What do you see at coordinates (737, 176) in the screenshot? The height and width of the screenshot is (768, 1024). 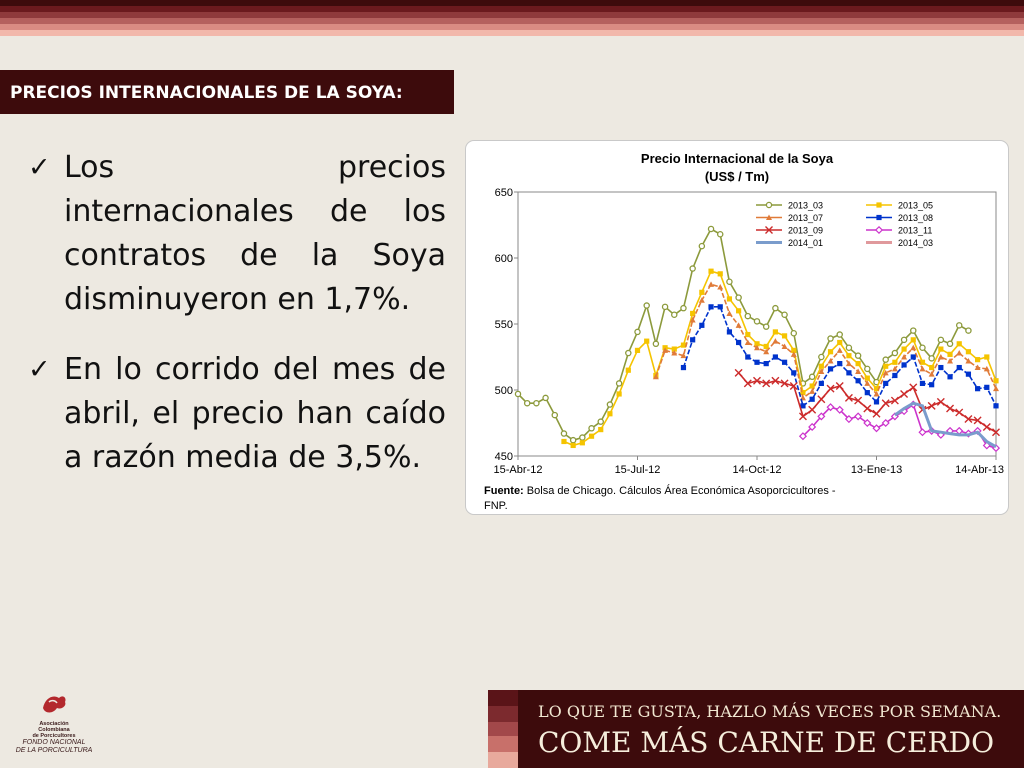 I see `chart-subtitle: (US$ / Tm)` at bounding box center [737, 176].